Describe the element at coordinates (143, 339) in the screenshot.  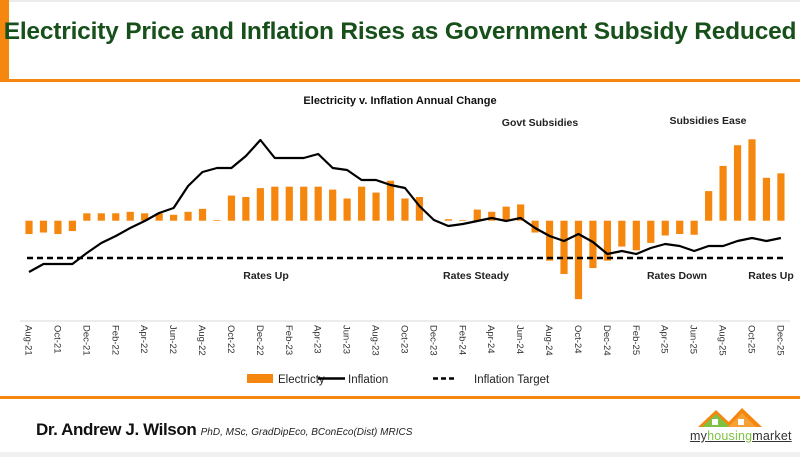
I see `x-tick-label: Apr-22` at that location.